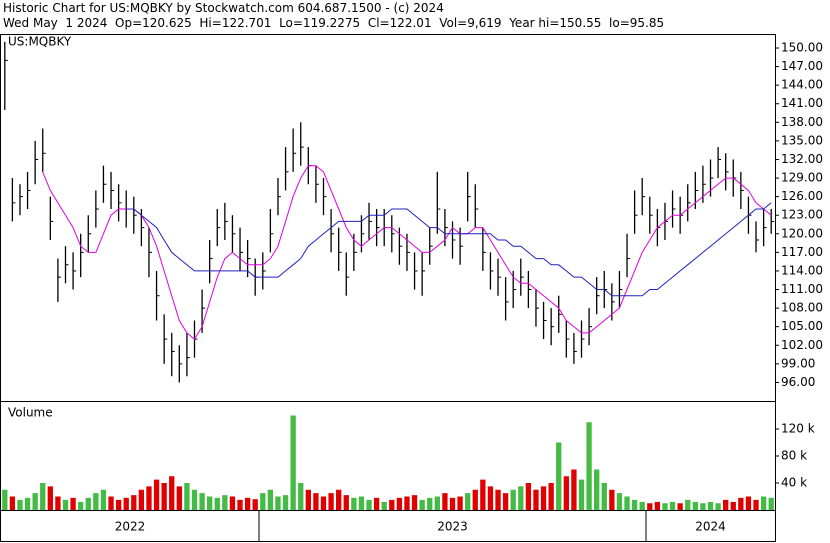 This screenshot has height=543, width=830. What do you see at coordinates (798, 429) in the screenshot?
I see `y2-tick-label: 120 k` at bounding box center [798, 429].